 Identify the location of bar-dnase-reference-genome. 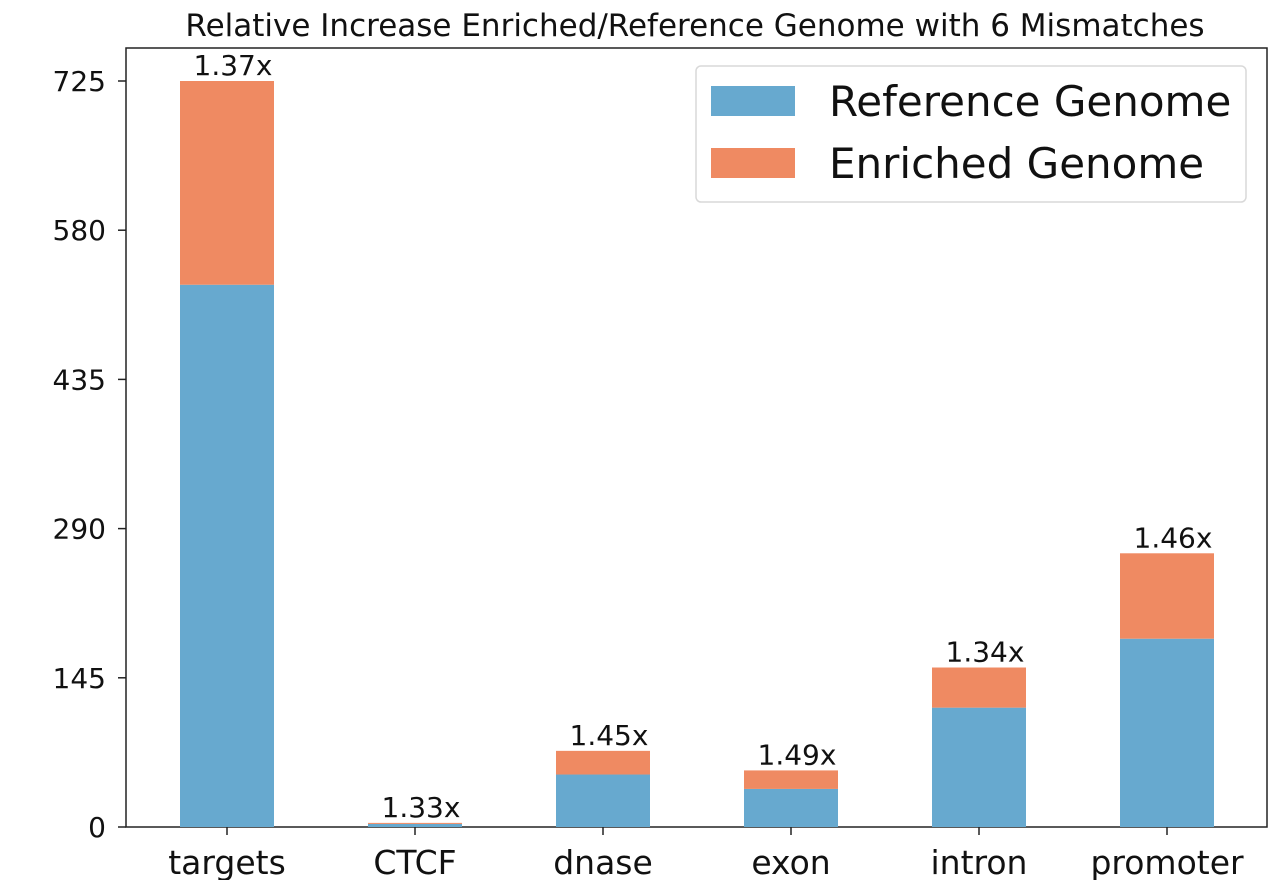
(603, 800).